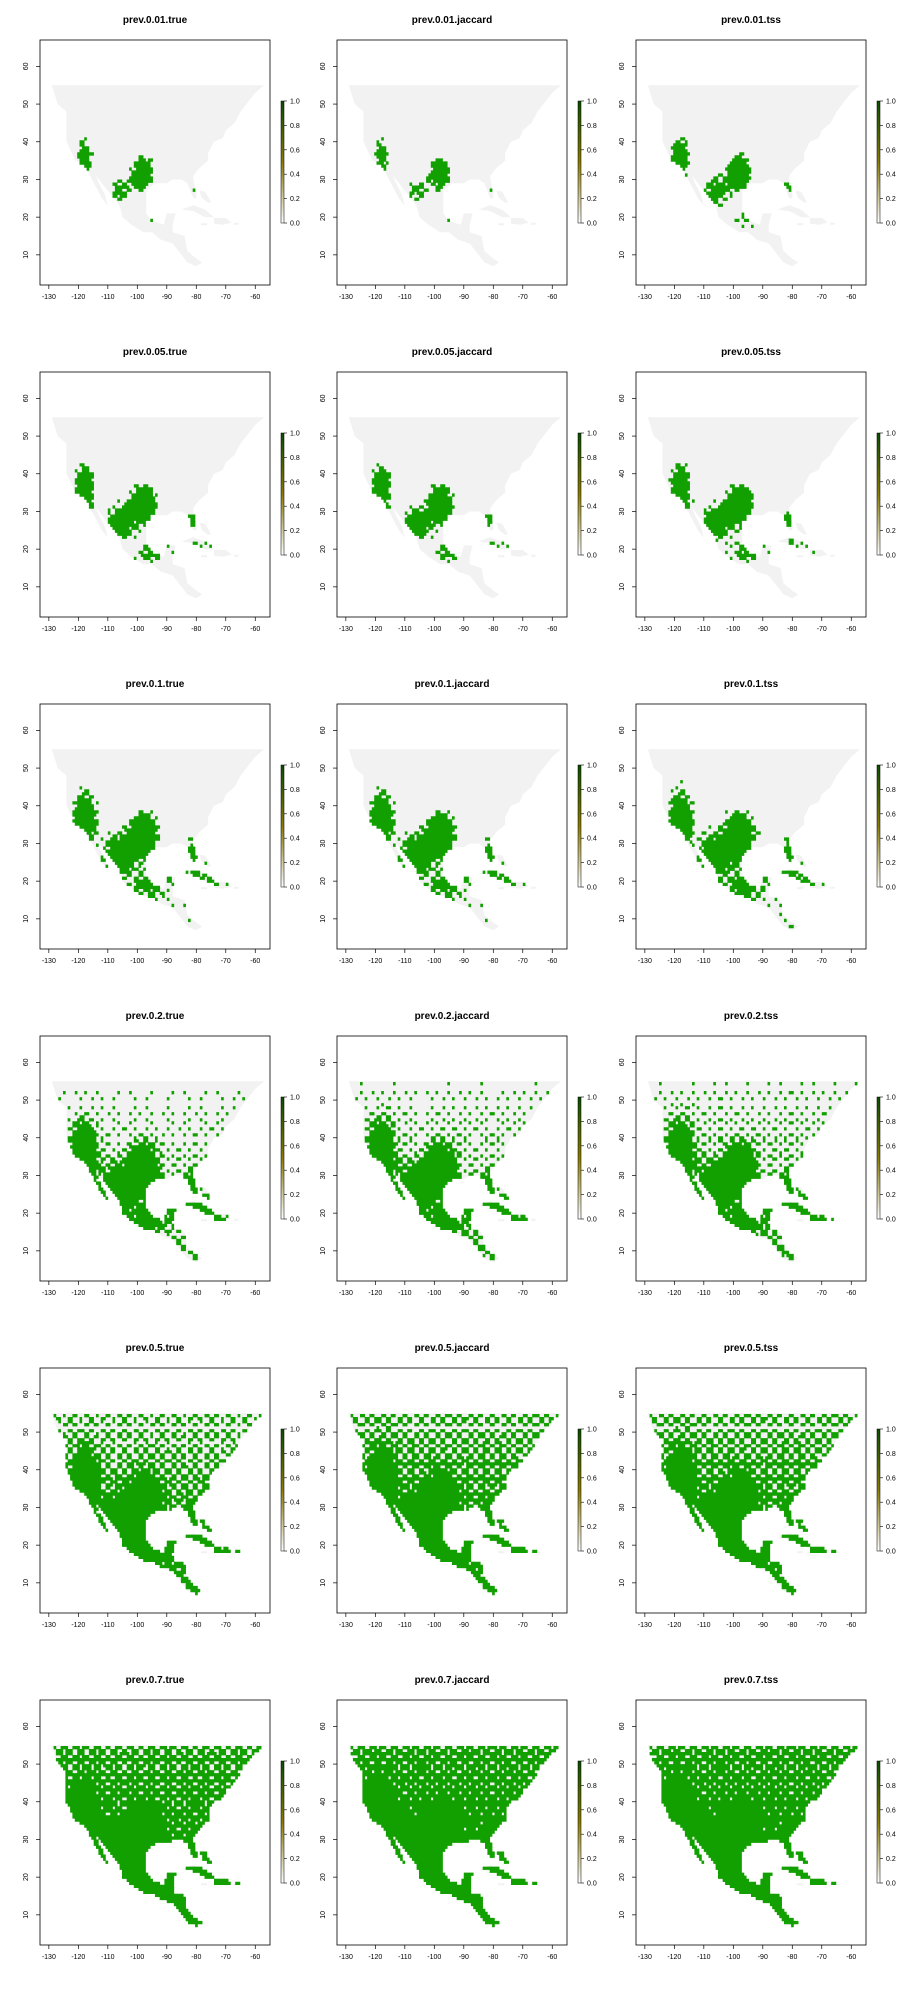 The image size is (900, 2000). What do you see at coordinates (155, 20) in the screenshot?
I see `panel-title: prev.0.01.true` at bounding box center [155, 20].